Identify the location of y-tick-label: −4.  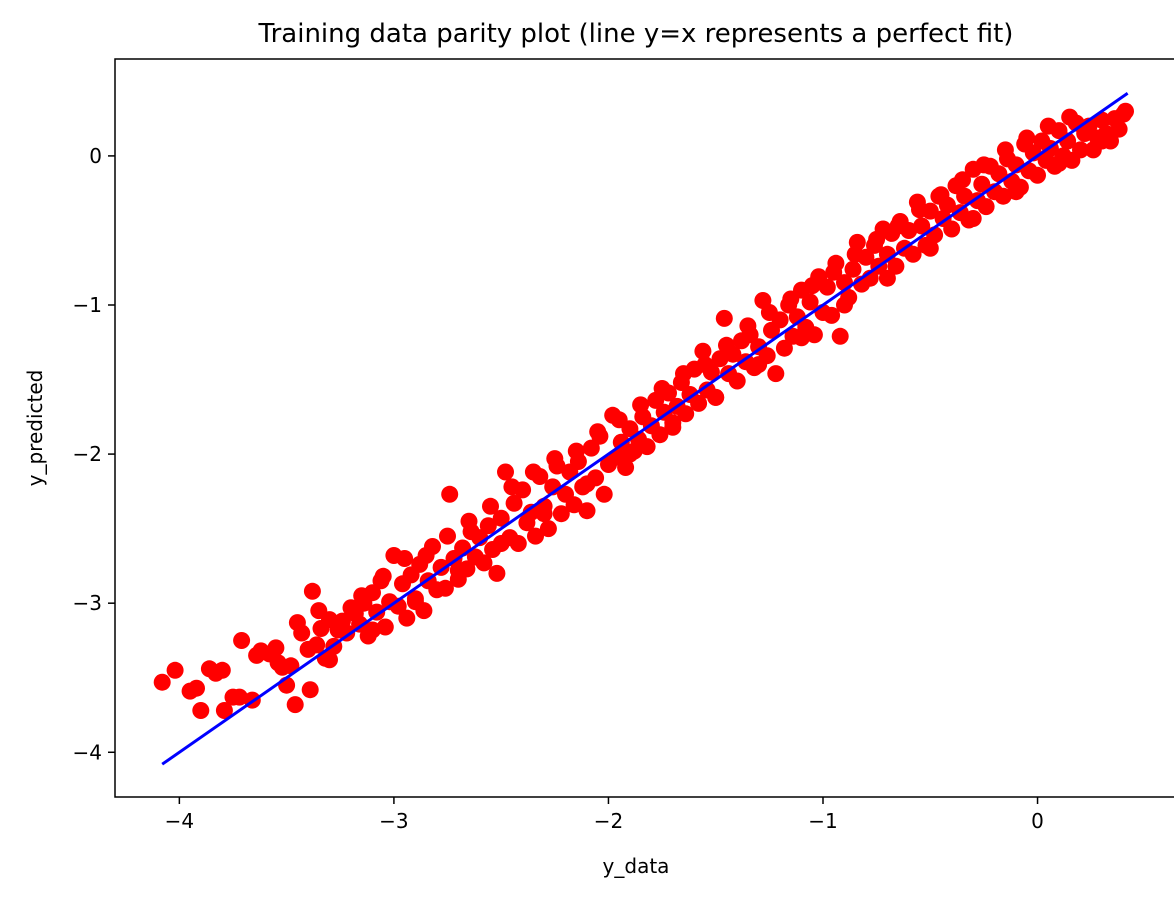
(87, 752).